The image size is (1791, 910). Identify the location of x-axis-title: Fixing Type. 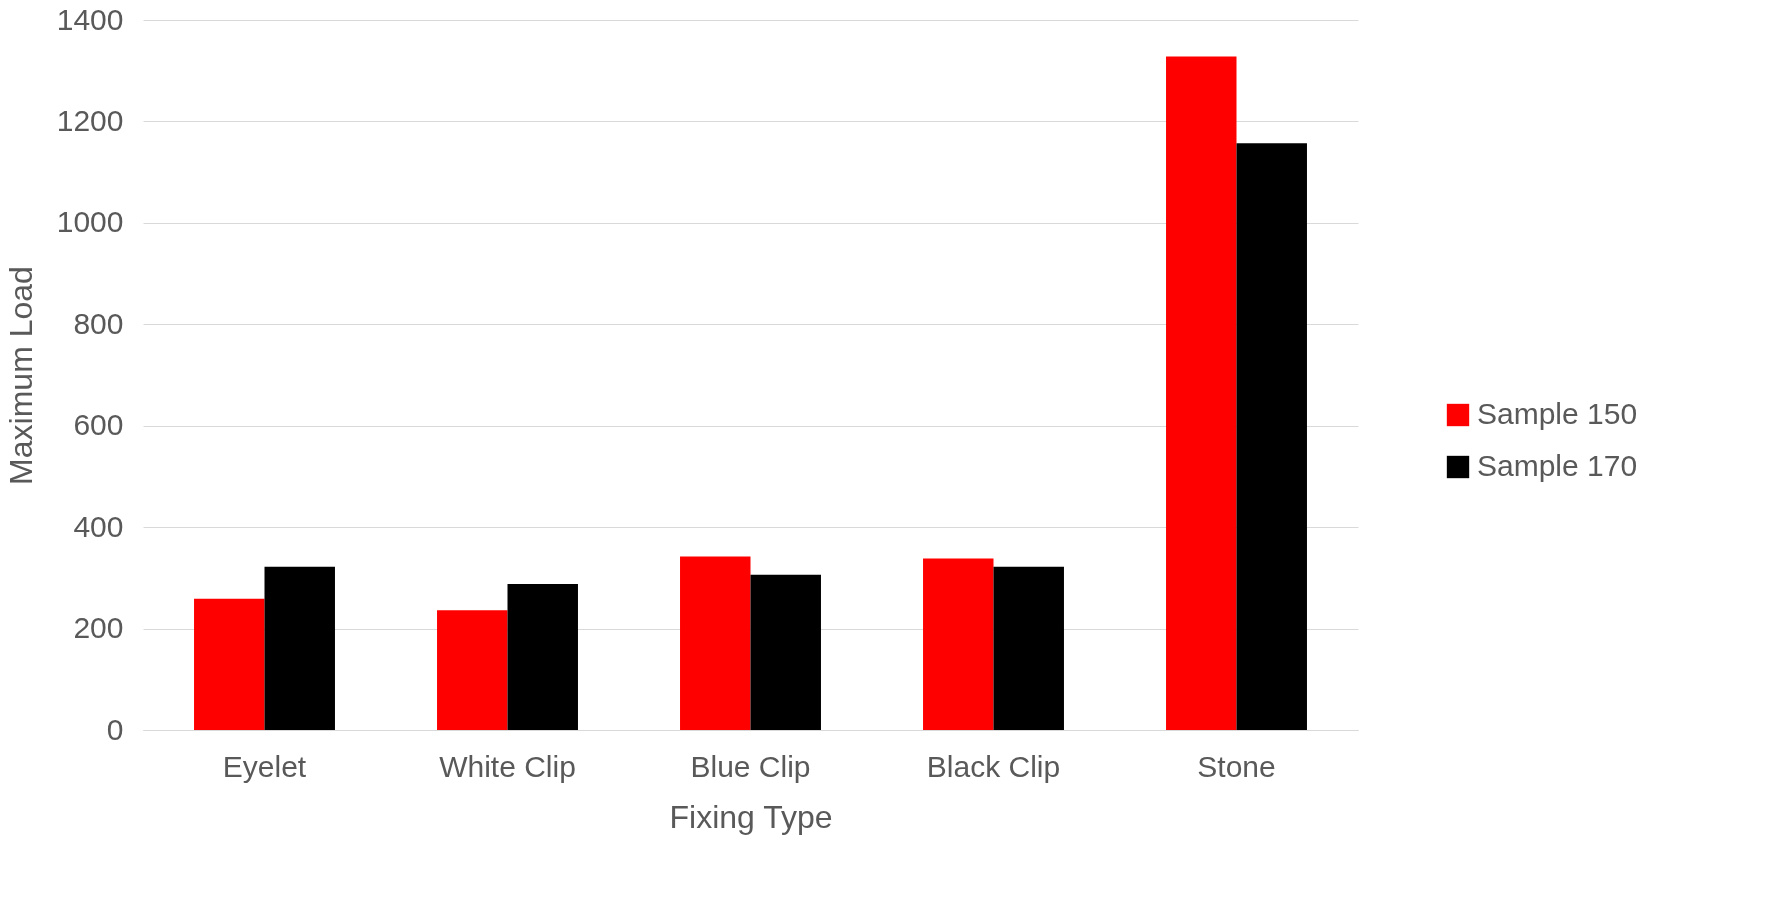
(751, 816).